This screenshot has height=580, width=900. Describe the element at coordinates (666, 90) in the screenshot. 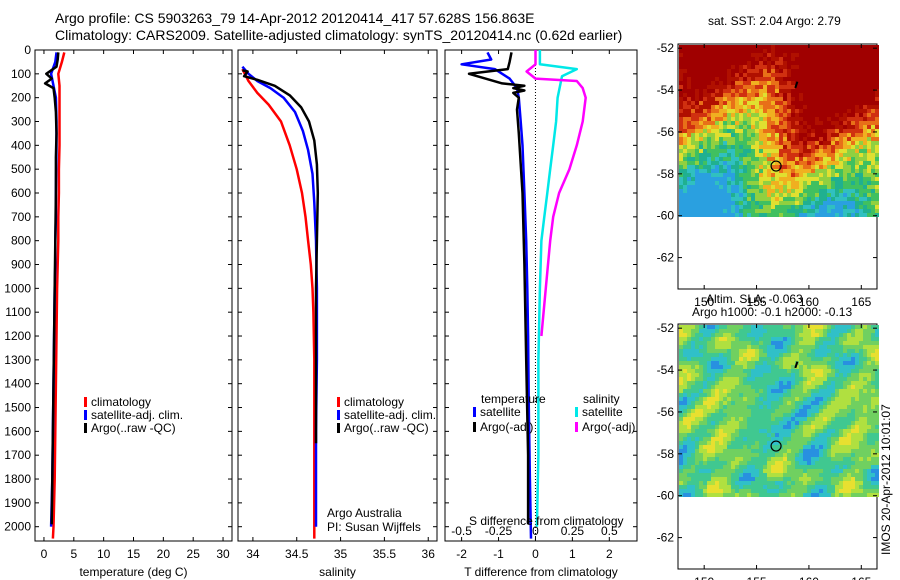

I see `map-y-tick-label: -54` at that location.